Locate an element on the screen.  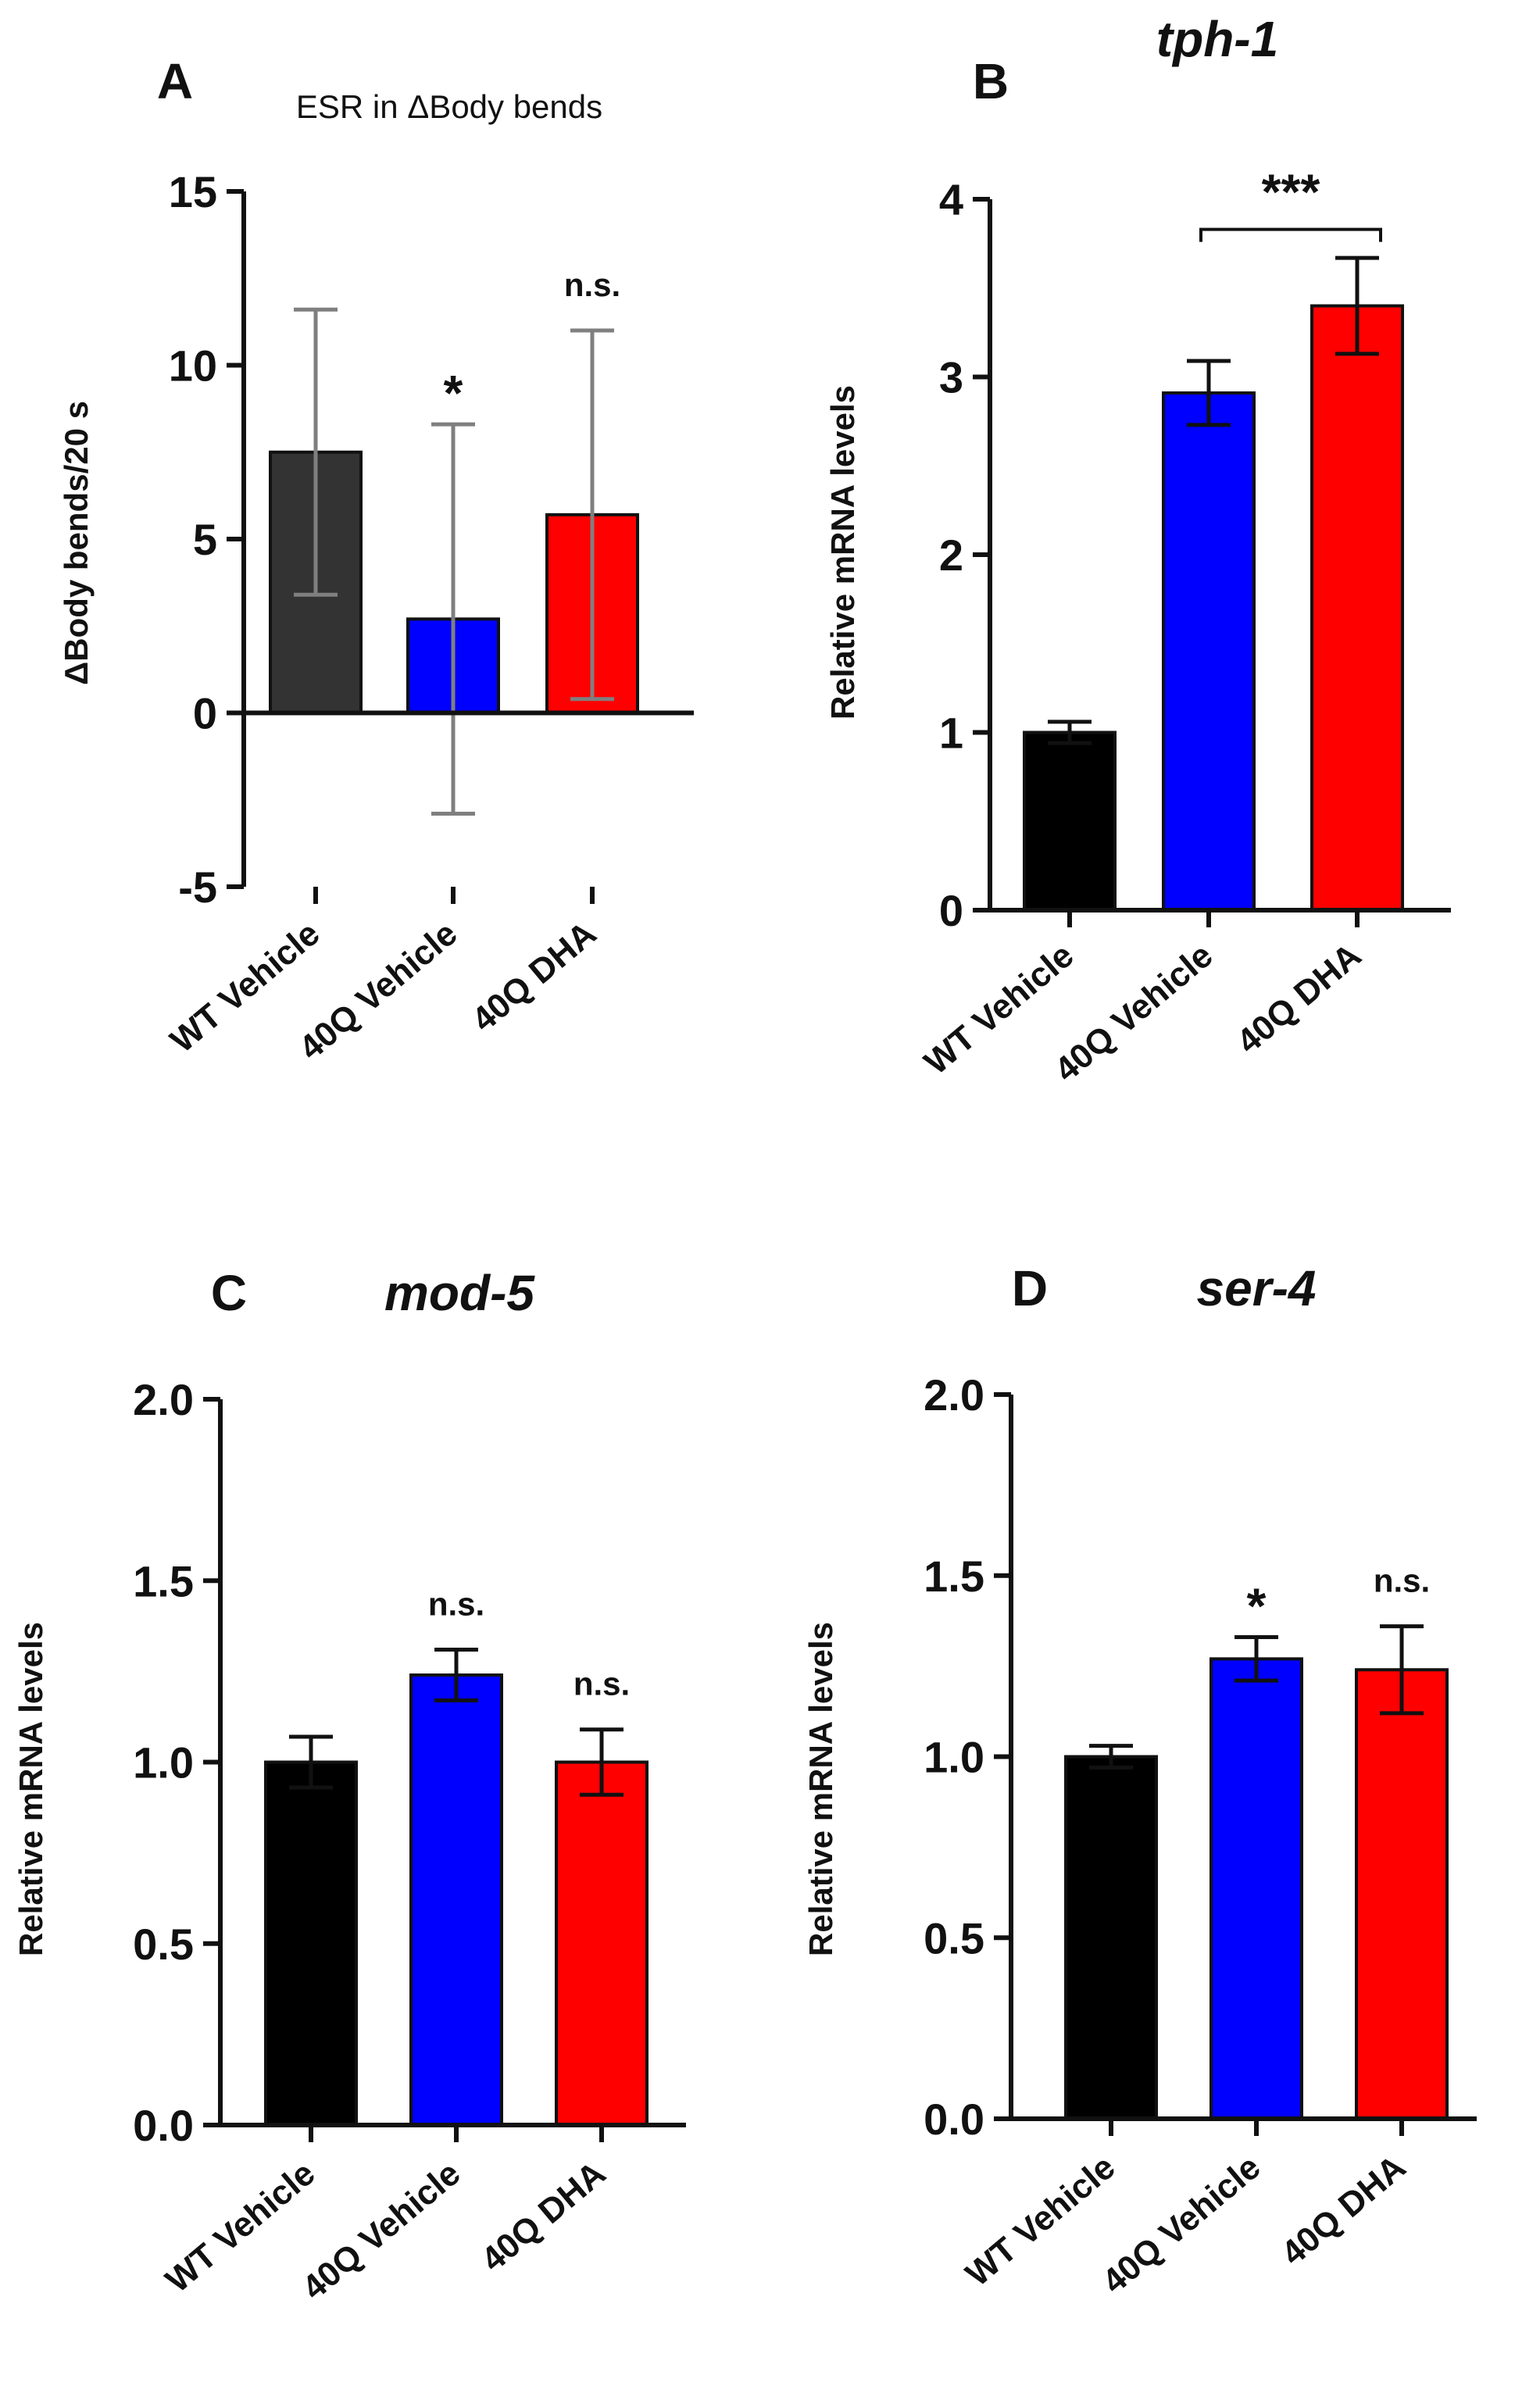
y-tick-label: 5 is located at coordinates (205, 539).